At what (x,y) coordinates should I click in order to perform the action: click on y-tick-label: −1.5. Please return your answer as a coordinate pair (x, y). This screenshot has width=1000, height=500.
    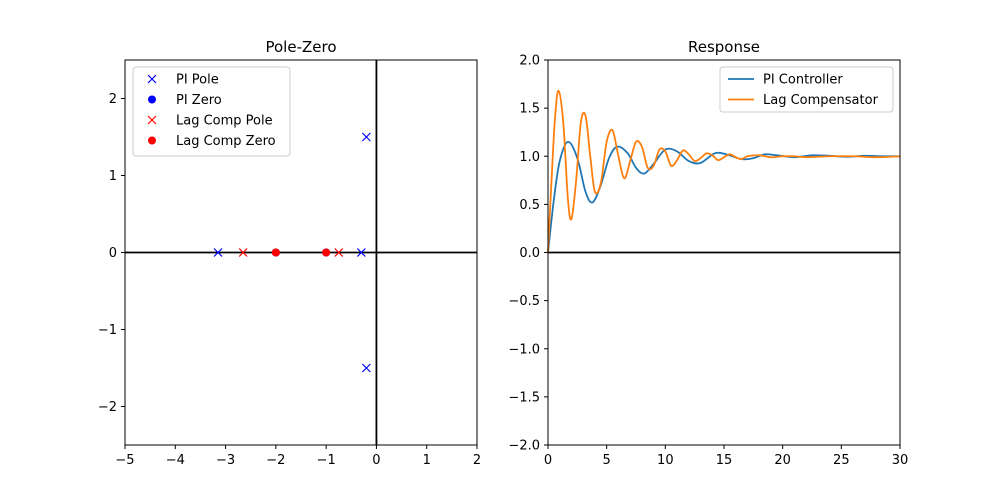
    Looking at the image, I should click on (524, 397).